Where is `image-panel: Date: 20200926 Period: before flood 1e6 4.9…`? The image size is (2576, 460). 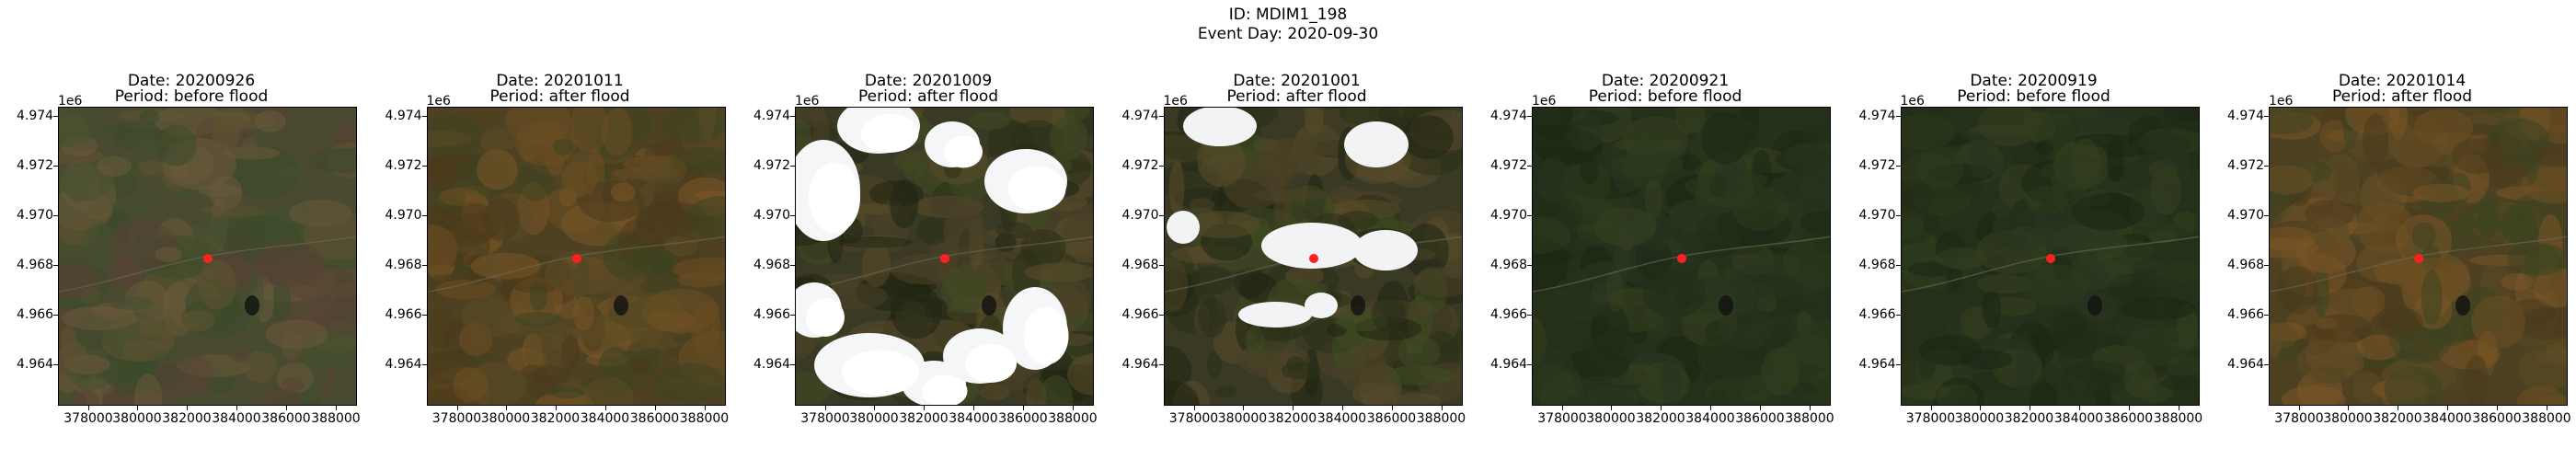
image-panel: Date: 20200926 Period: before flood 1e6 4.9… is located at coordinates (191, 267).